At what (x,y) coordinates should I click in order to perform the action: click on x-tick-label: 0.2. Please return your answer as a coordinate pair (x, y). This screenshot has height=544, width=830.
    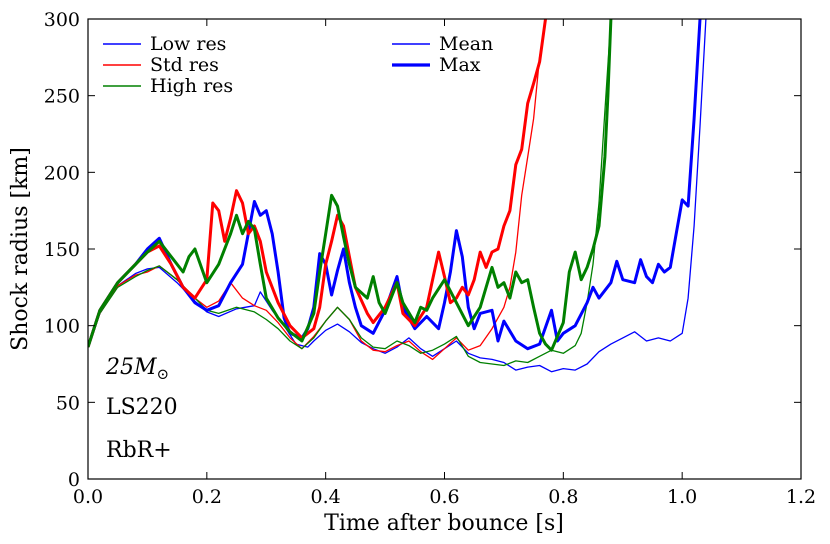
    Looking at the image, I should click on (207, 497).